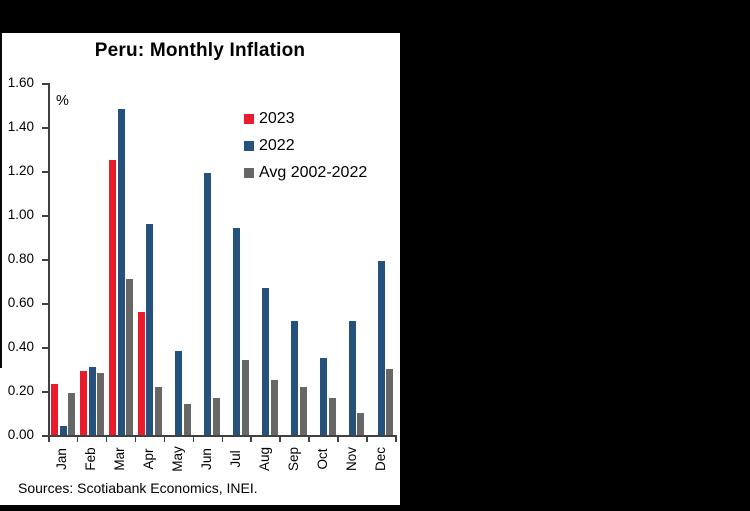  Describe the element at coordinates (150, 329) in the screenshot. I see `bar-2022-apr` at that location.